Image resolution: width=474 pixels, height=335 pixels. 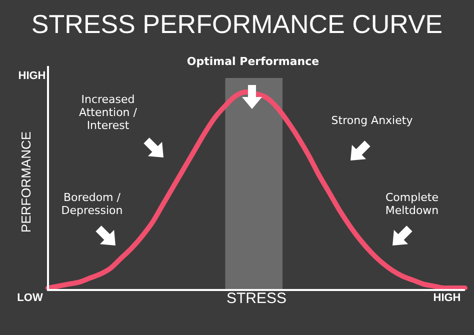 What do you see at coordinates (237, 24) in the screenshot?
I see `chart-title: STRESS PERFORMANCE CURVE` at bounding box center [237, 24].